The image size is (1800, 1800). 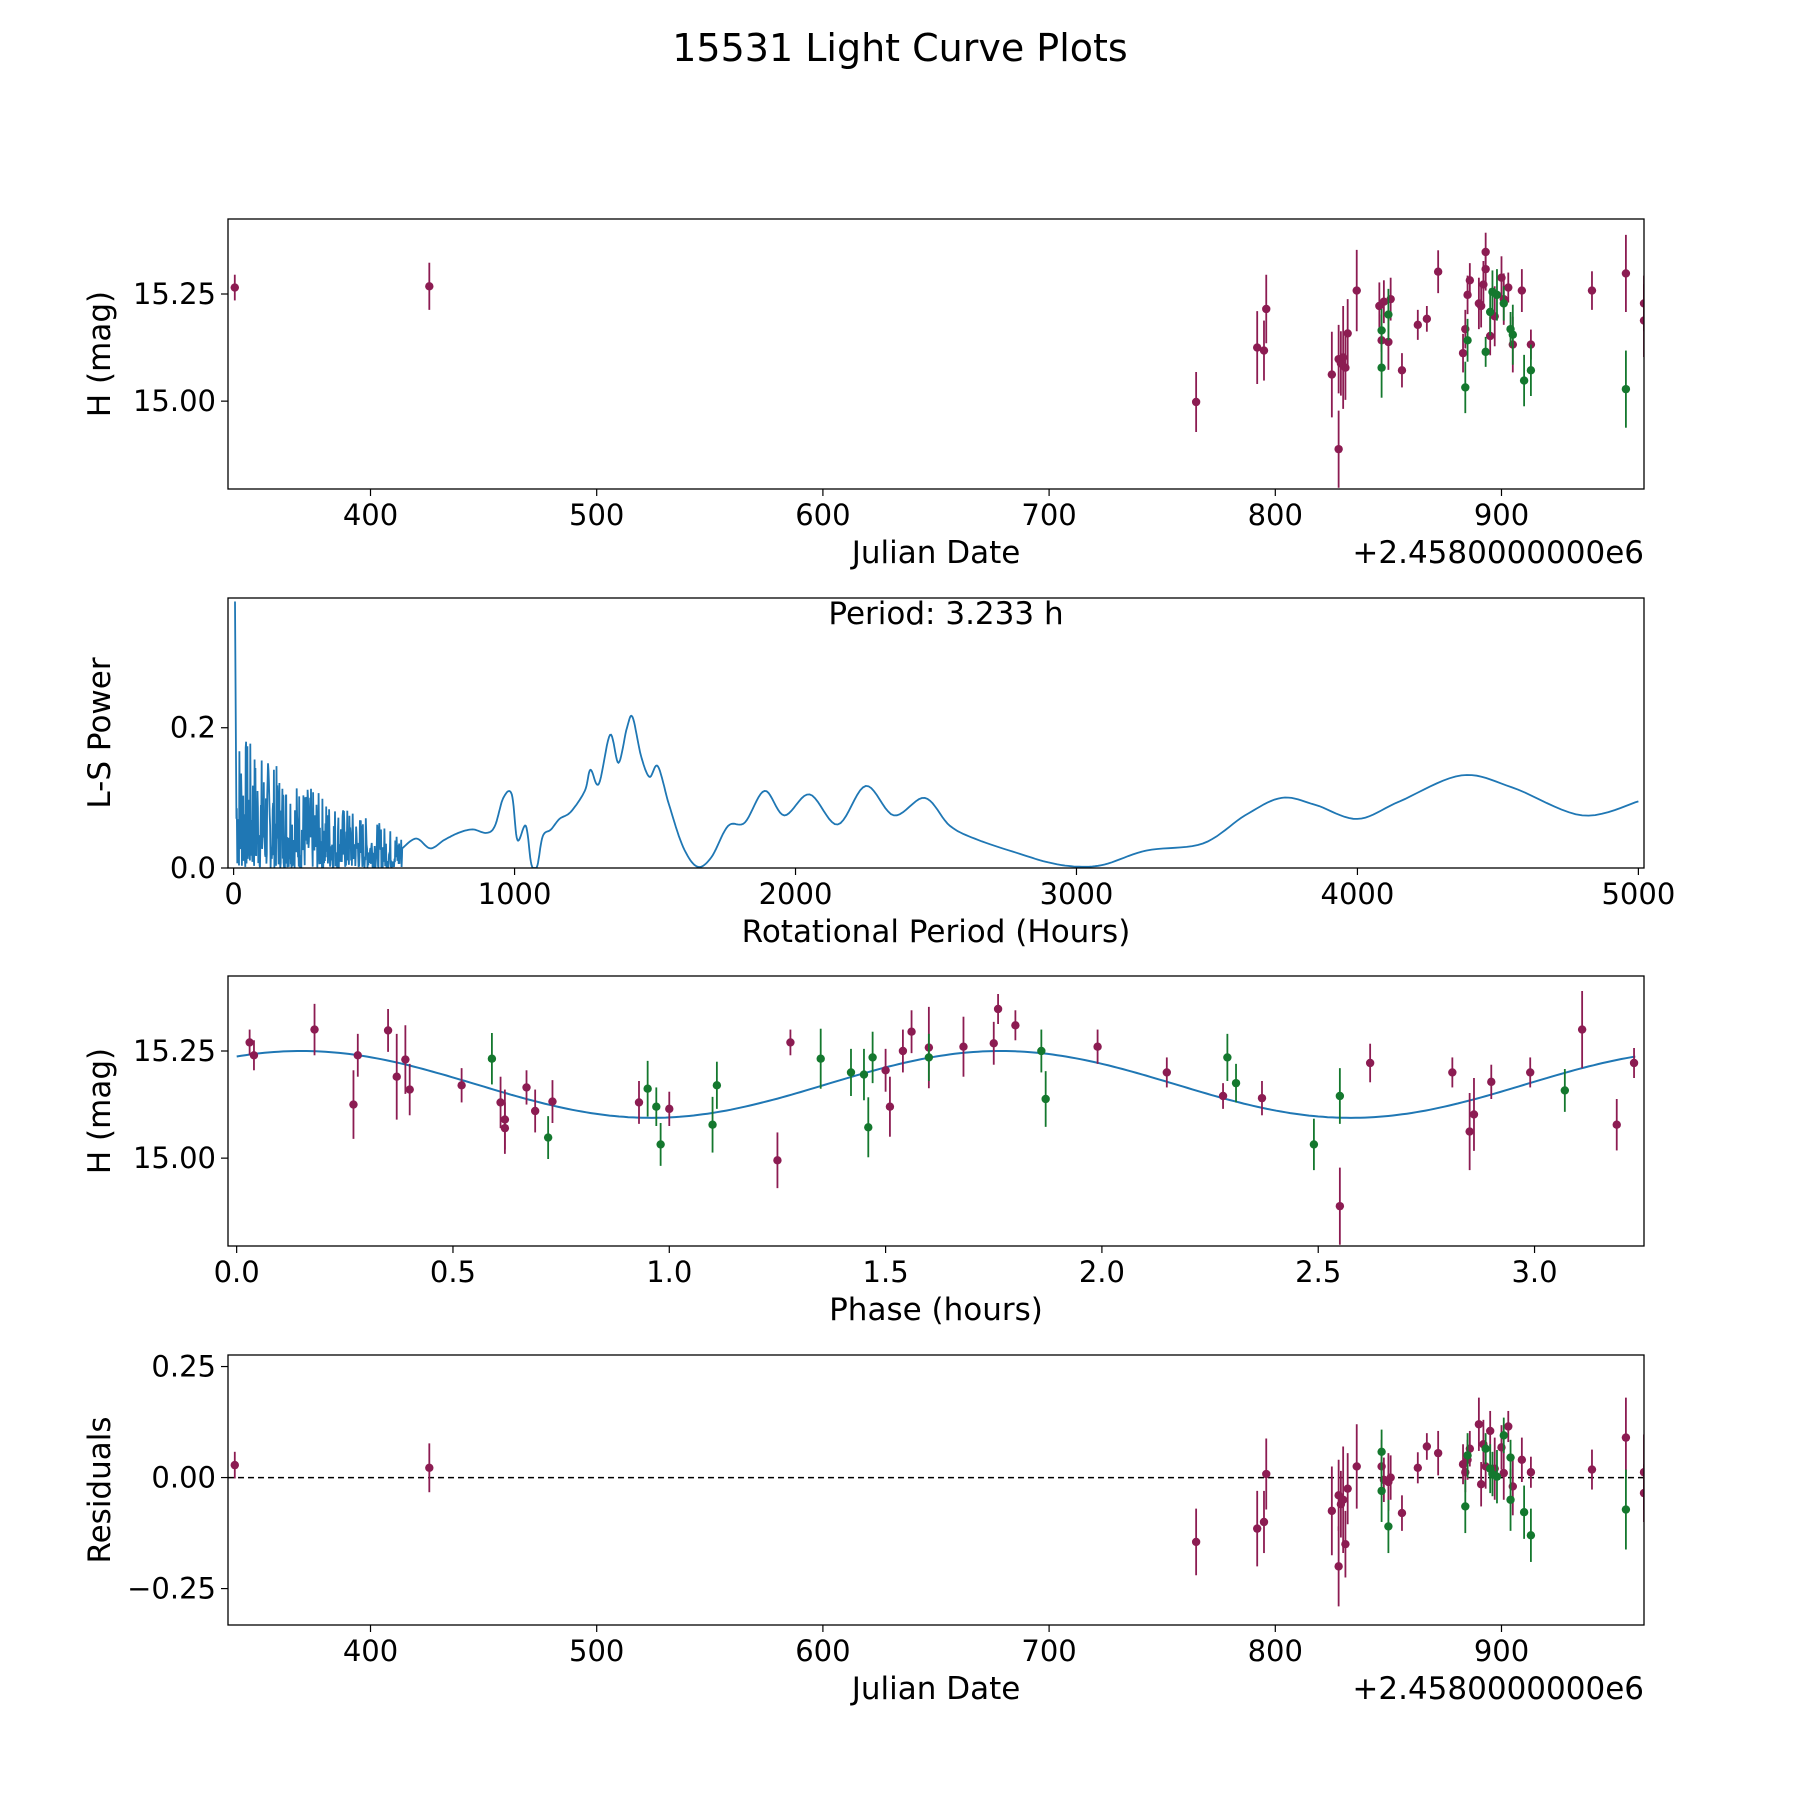 I want to click on phased-xtick-label: 2.0, so click(x=1102, y=1272).